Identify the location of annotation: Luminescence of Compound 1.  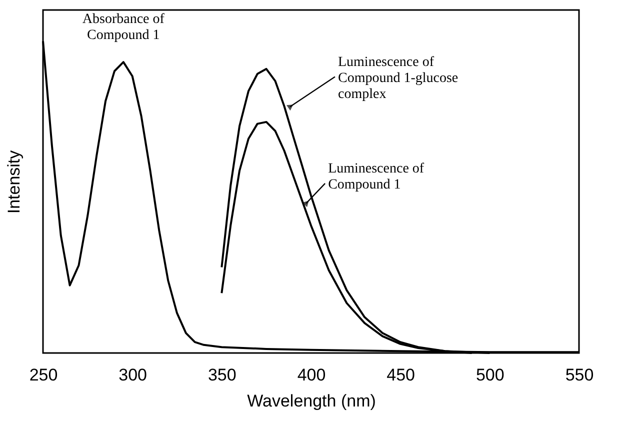
(376, 176).